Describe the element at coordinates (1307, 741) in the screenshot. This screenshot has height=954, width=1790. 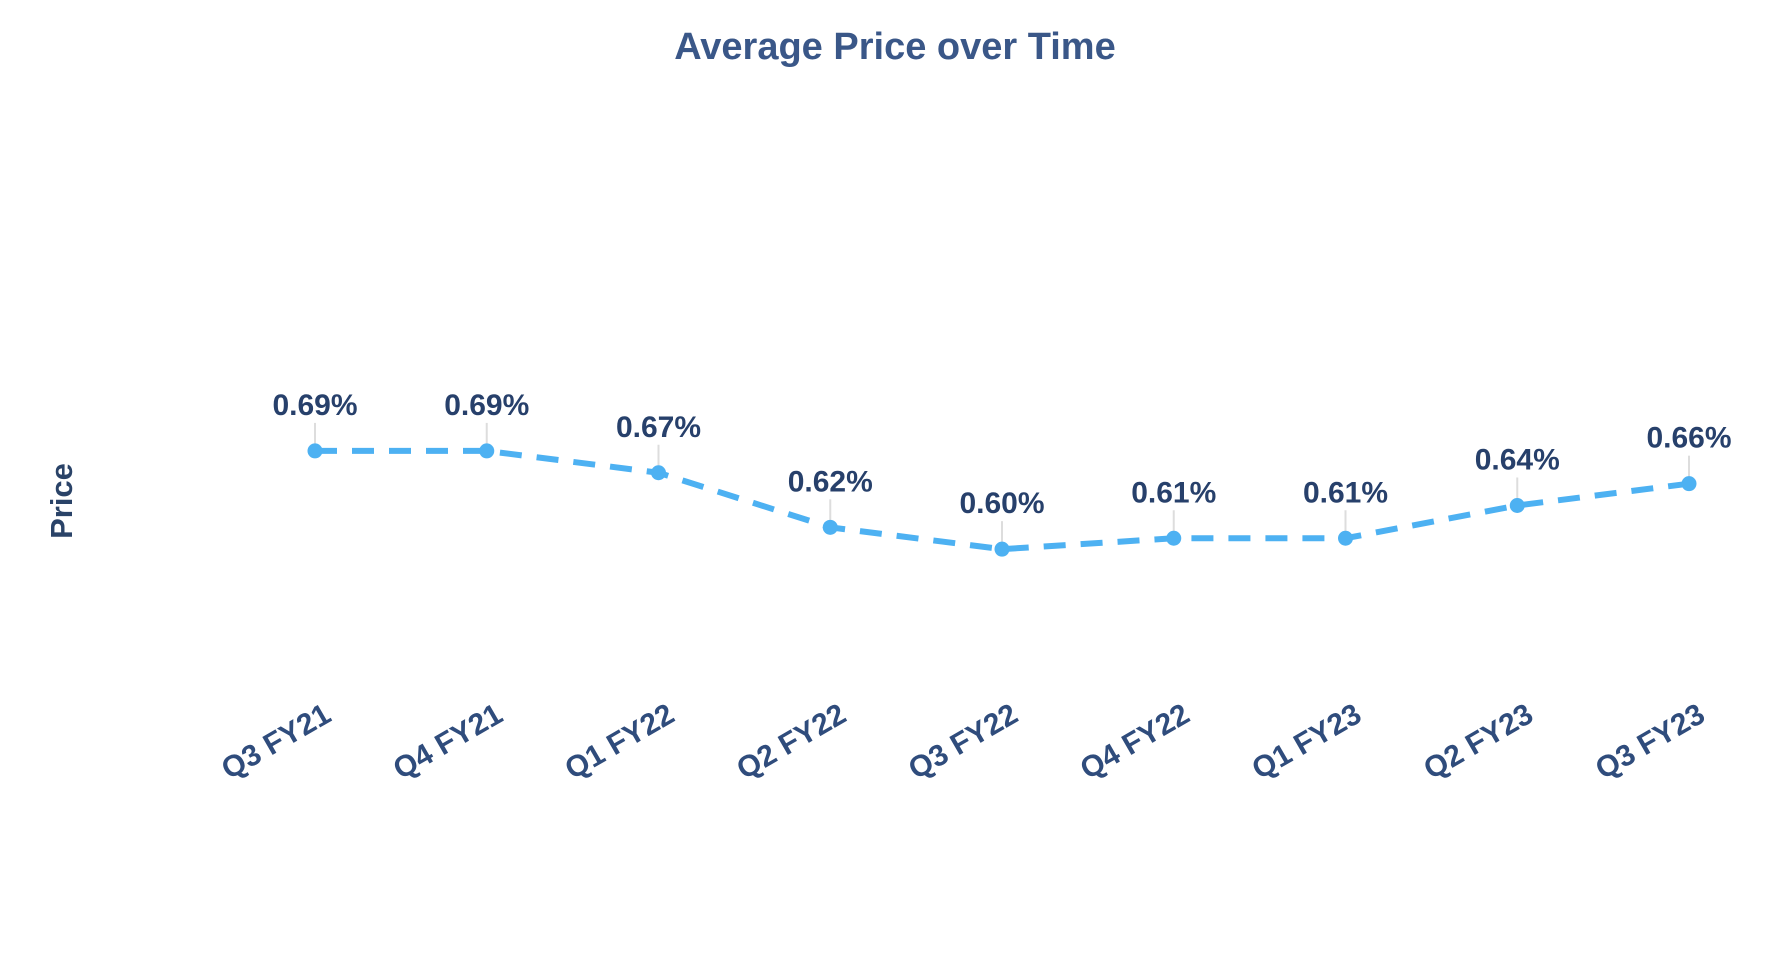
I see `x-tick-label: Q1 FY23` at that location.